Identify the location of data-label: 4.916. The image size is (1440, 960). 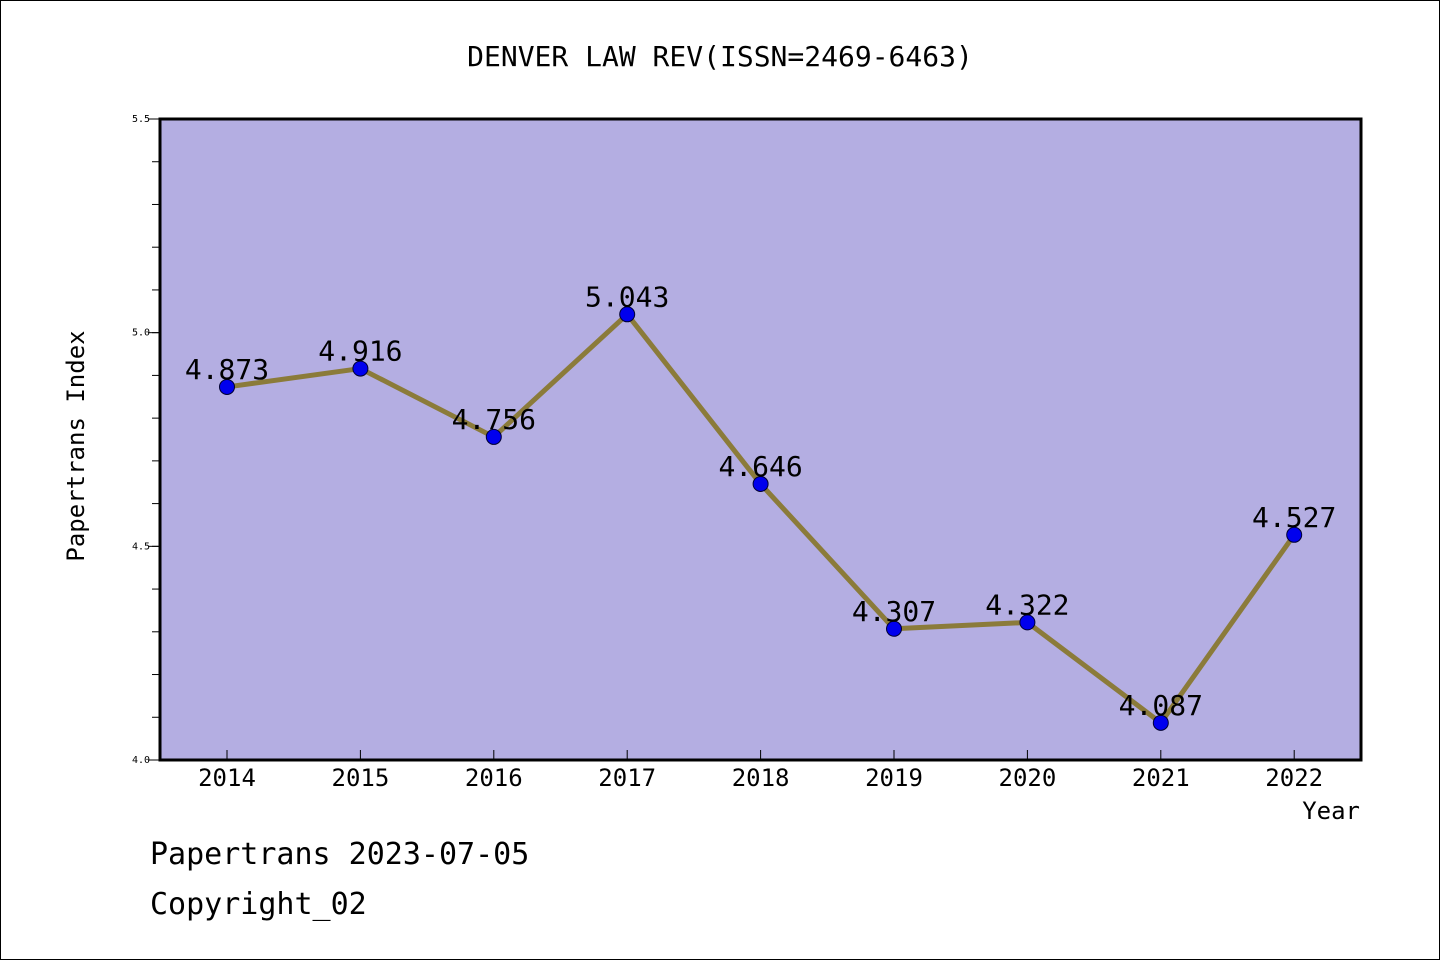
(360, 351).